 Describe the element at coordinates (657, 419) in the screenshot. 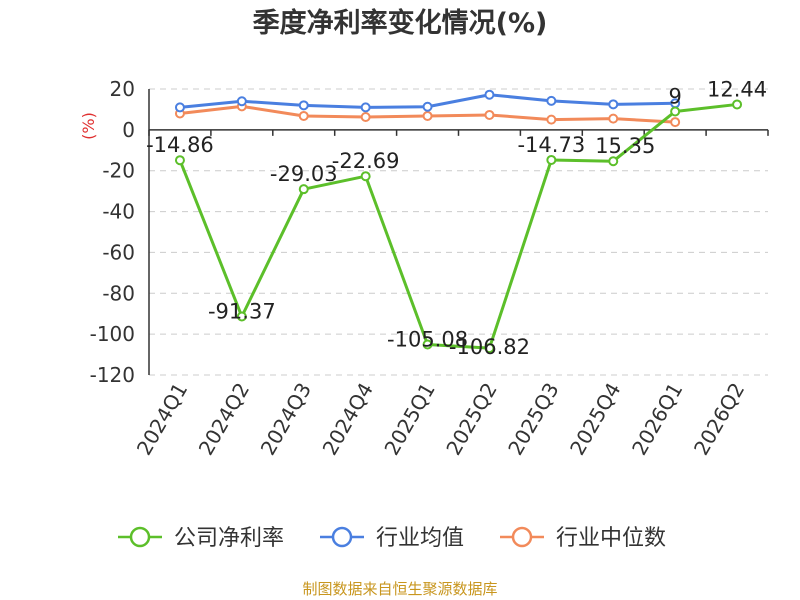

I see `x-tick-label: 2026Q1` at that location.